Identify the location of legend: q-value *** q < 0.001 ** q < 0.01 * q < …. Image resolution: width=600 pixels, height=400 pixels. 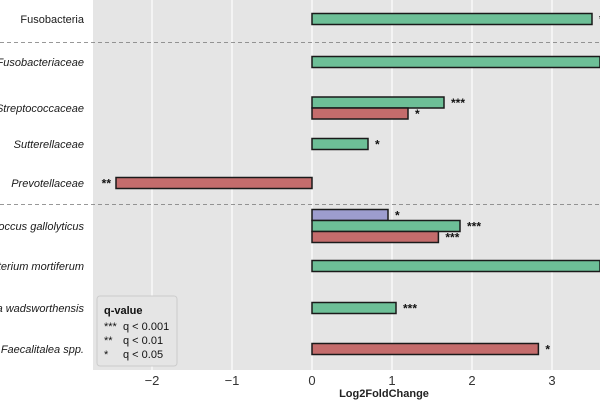
(137, 331).